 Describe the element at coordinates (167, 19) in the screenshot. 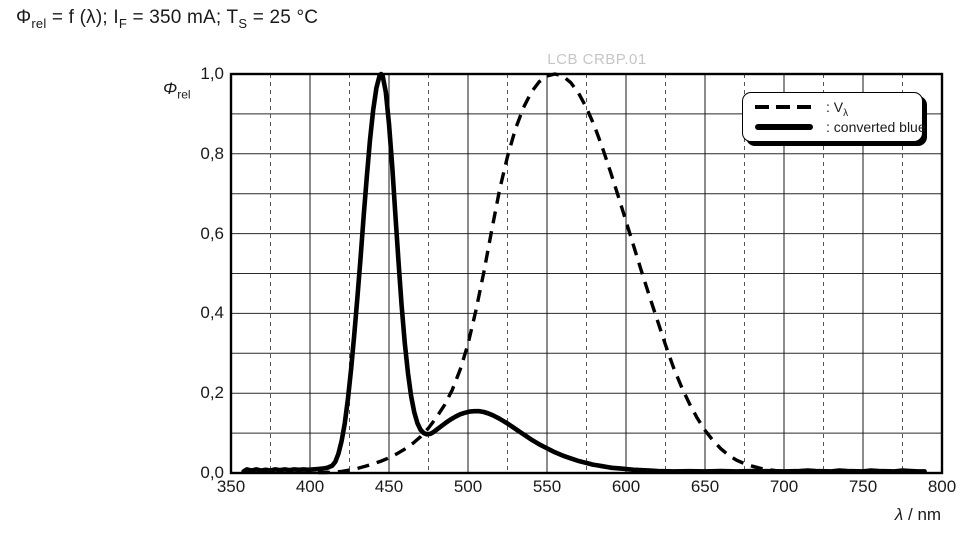

I see `chart-title: Φrel = f (λ); IF = 350 mA; TS = 25 °C` at that location.